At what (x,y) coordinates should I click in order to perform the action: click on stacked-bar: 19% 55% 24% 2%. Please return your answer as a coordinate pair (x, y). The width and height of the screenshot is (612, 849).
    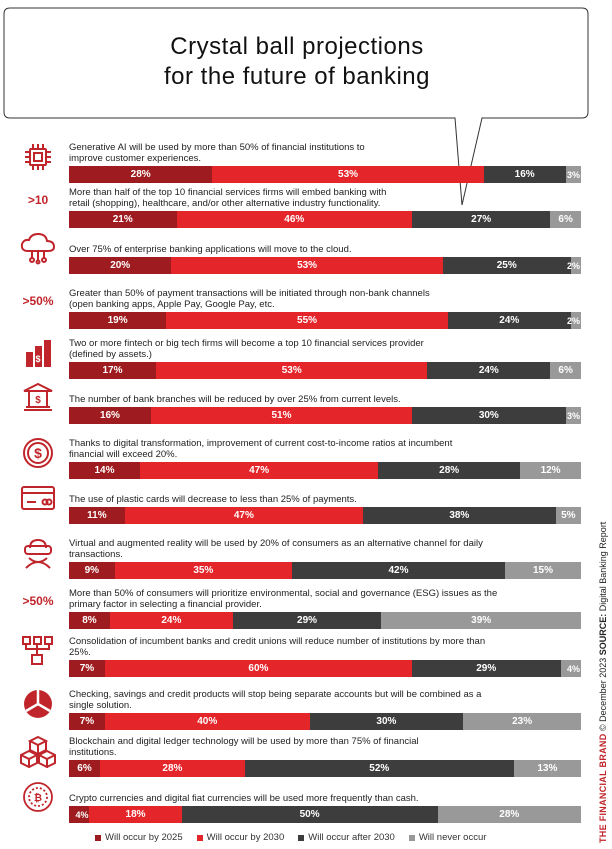
    Looking at the image, I should click on (325, 320).